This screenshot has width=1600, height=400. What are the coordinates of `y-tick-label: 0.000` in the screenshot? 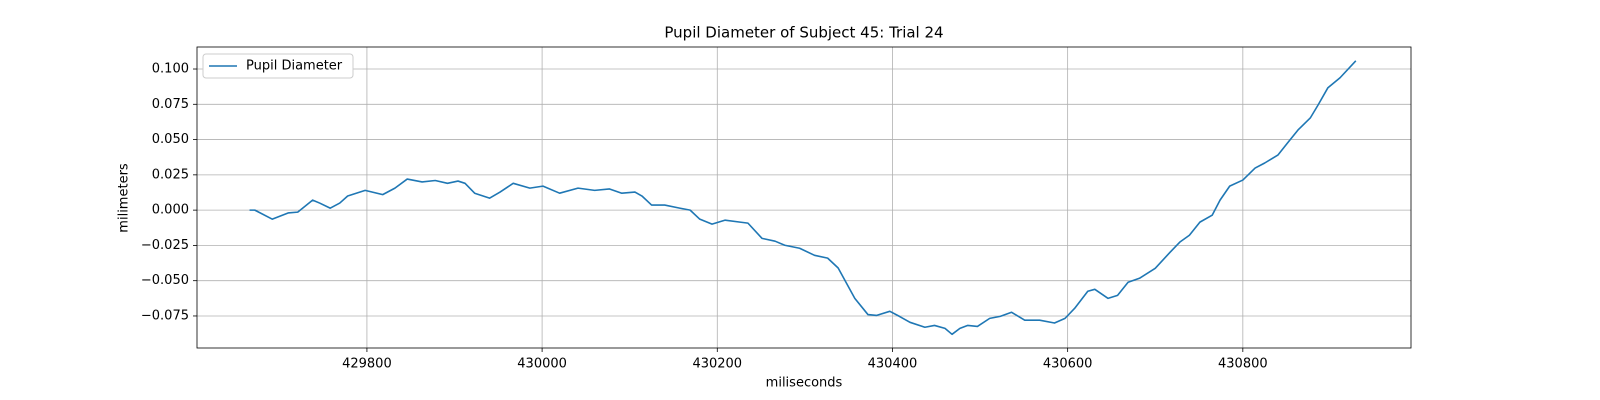 It's located at (170, 210).